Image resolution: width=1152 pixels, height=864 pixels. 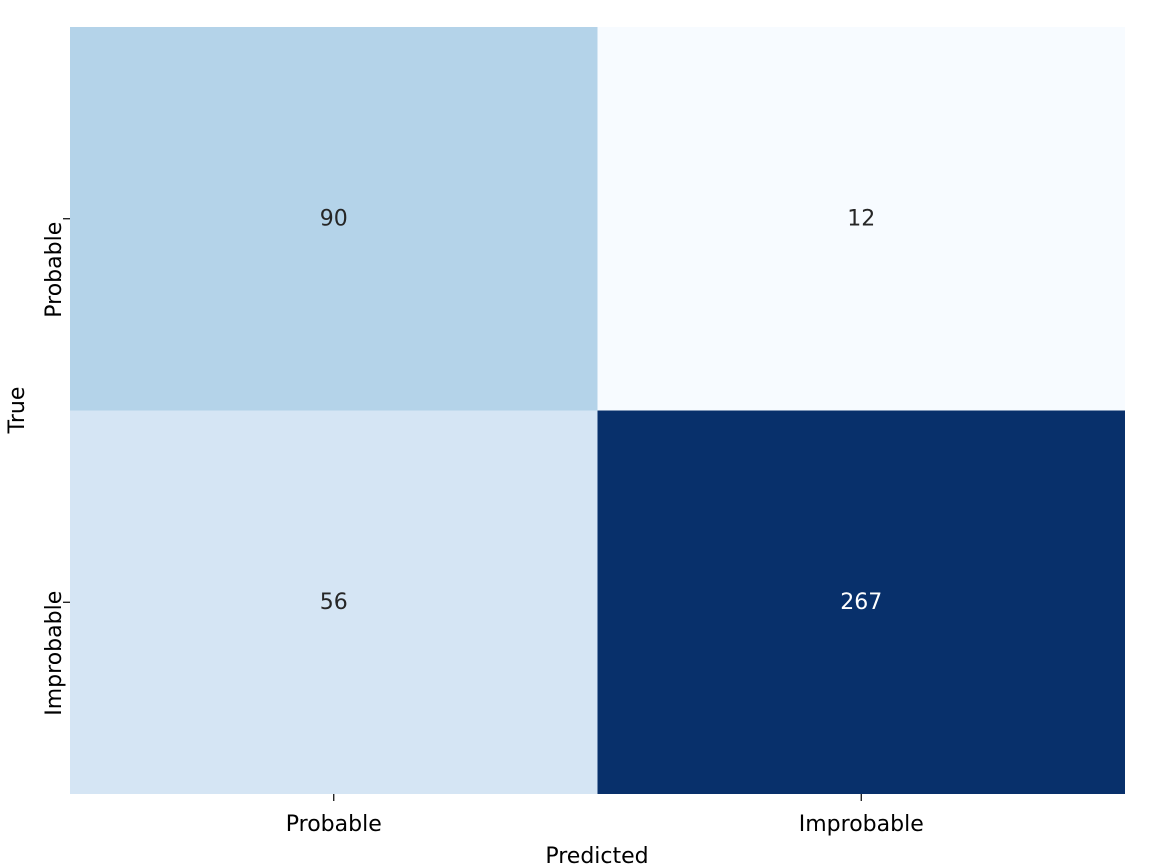 What do you see at coordinates (54, 270) in the screenshot?
I see `y-tick-label-0: Probable` at bounding box center [54, 270].